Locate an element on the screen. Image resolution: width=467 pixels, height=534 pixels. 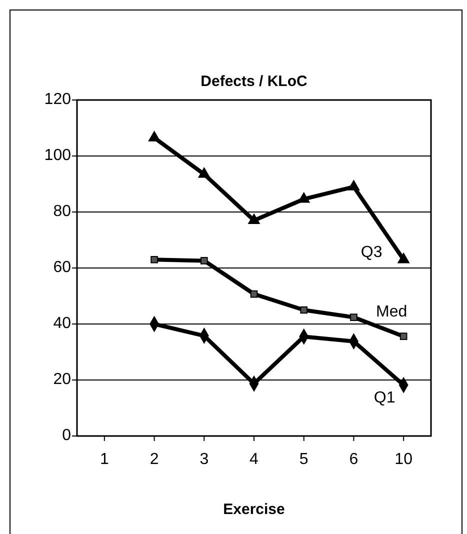
y-tick-label: 100 is located at coordinates (58, 155).